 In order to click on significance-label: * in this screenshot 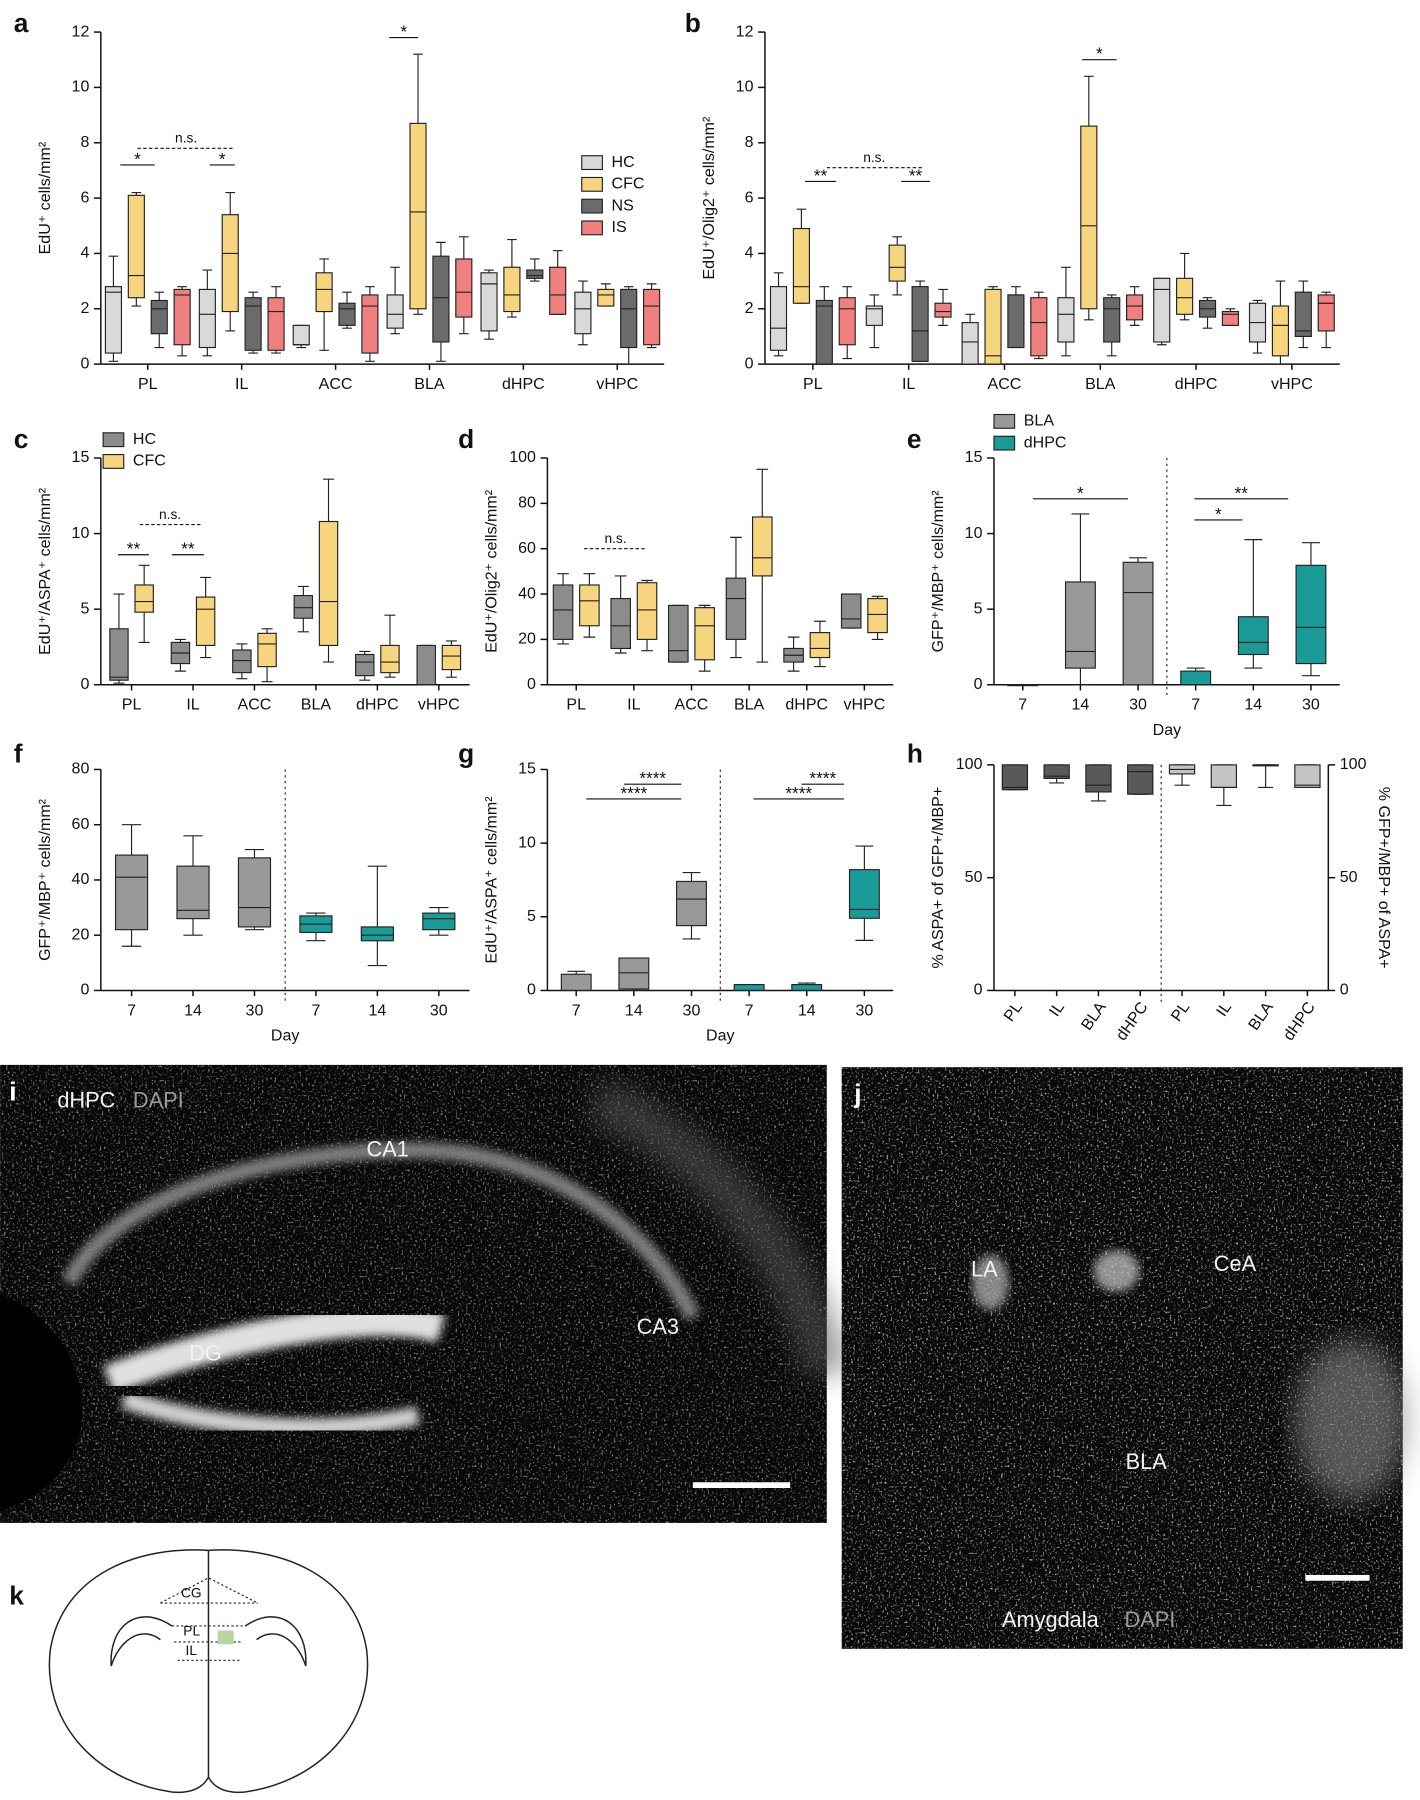, I will do `click(1080, 493)`.